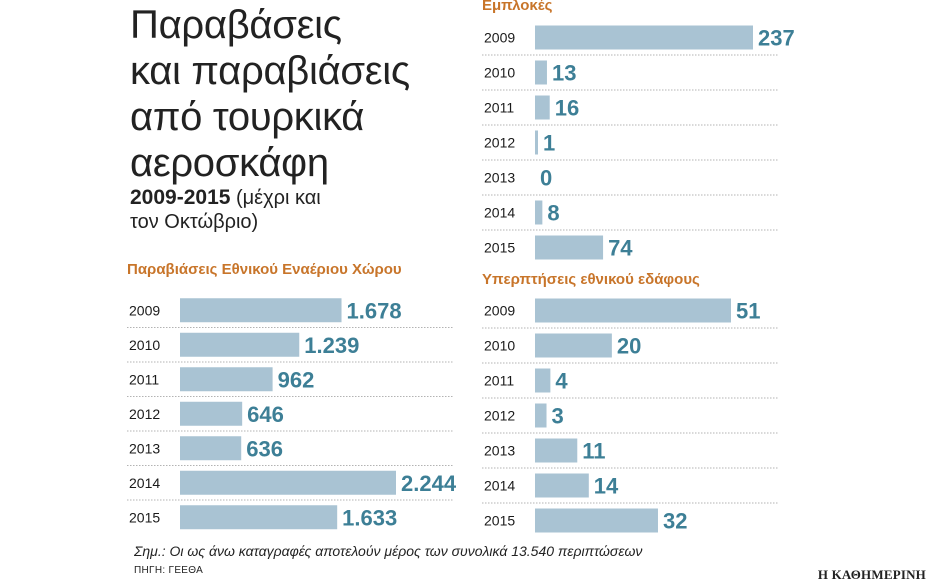  Describe the element at coordinates (517, 7) in the screenshot. I see `panel-title-engagements: Εμπλοκές` at that location.